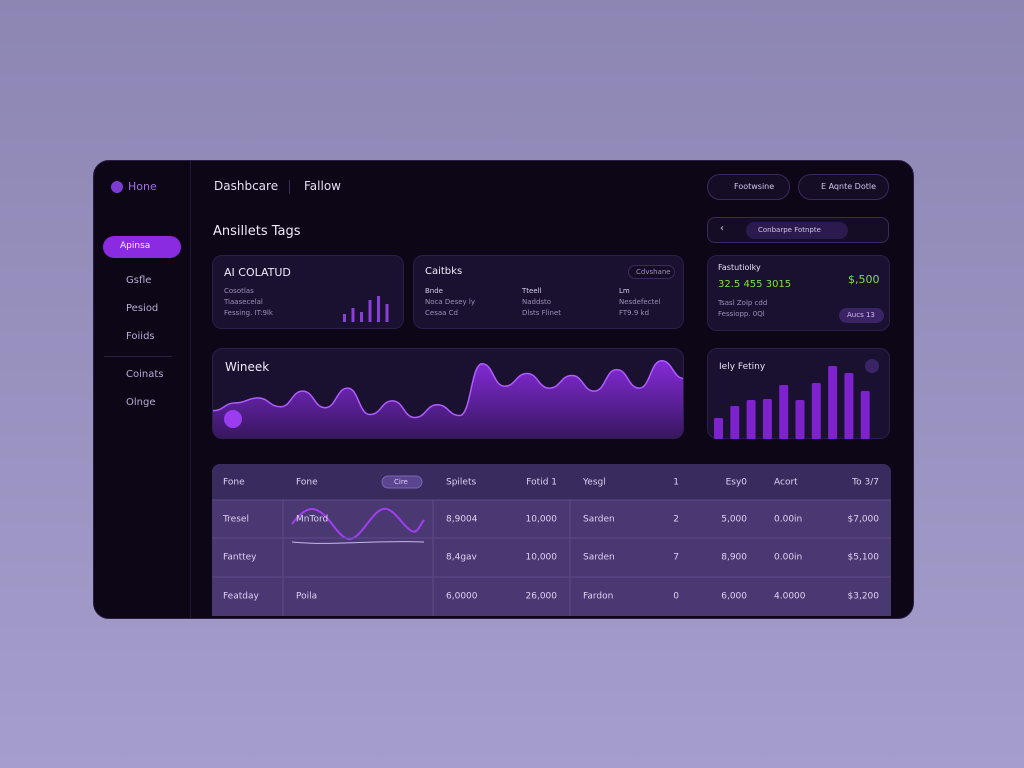 The width and height of the screenshot is (1024, 768). I want to click on cell: 8,4gav, so click(462, 558).